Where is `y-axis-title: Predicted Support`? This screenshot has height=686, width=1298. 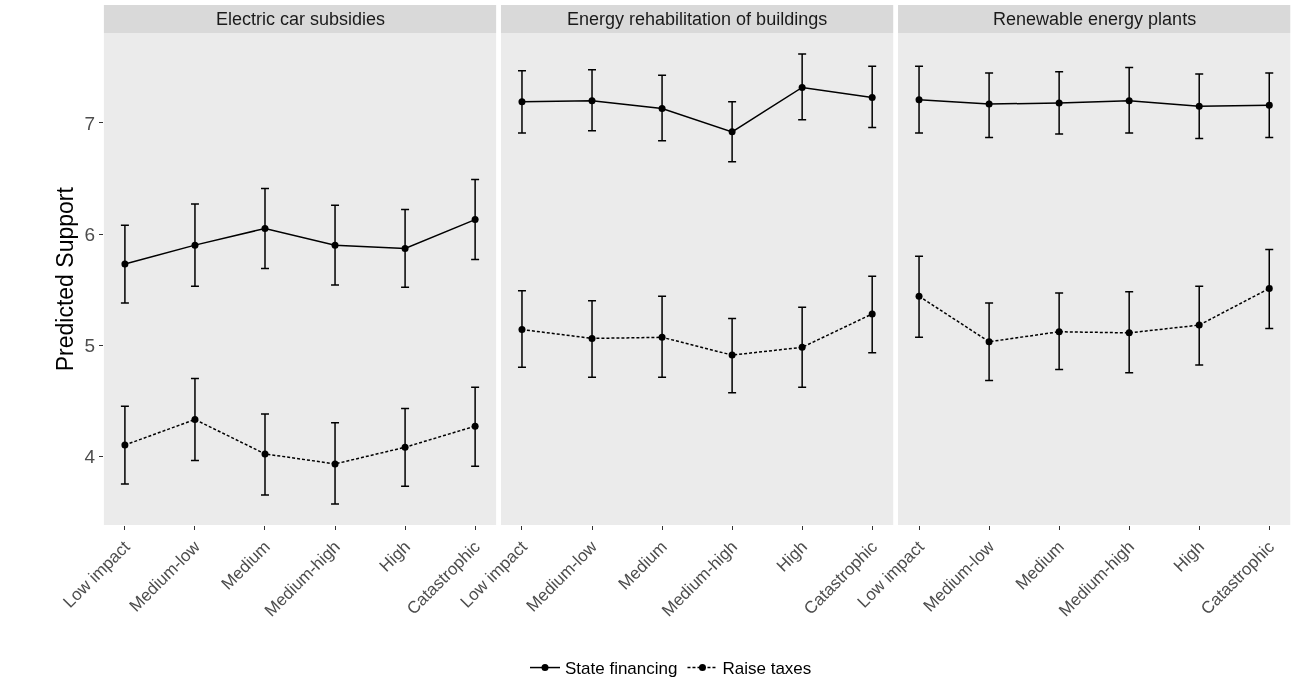 y-axis-title: Predicted Support is located at coordinates (65, 279).